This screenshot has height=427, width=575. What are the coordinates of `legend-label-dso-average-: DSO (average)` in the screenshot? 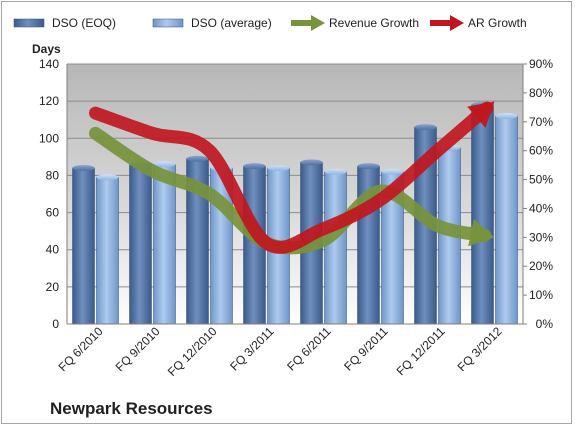 It's located at (231, 23).